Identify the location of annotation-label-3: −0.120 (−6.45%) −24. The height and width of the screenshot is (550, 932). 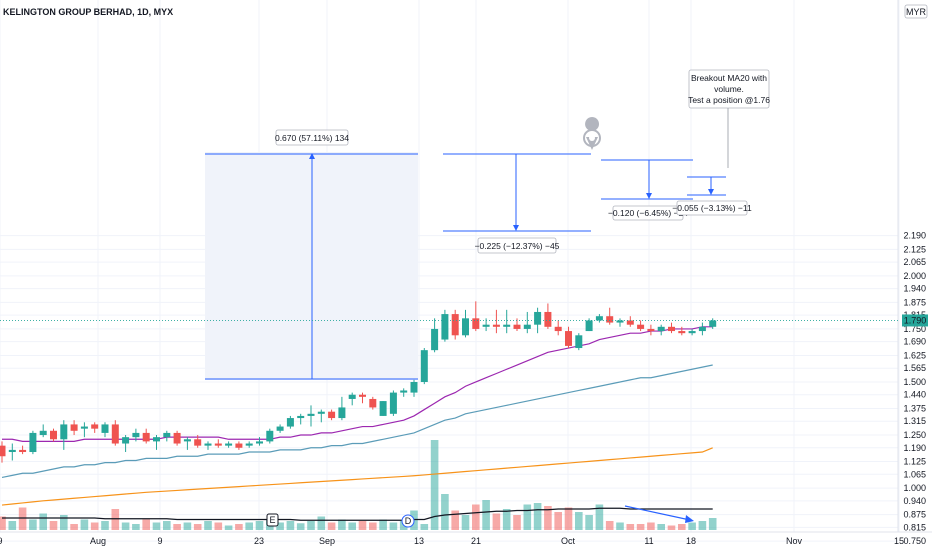
(648, 213).